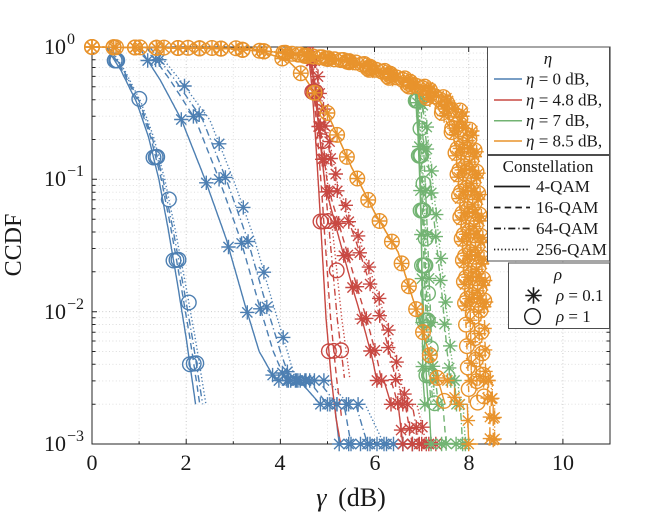  I want to click on svg-text: ρ = 1, so click(573, 316).